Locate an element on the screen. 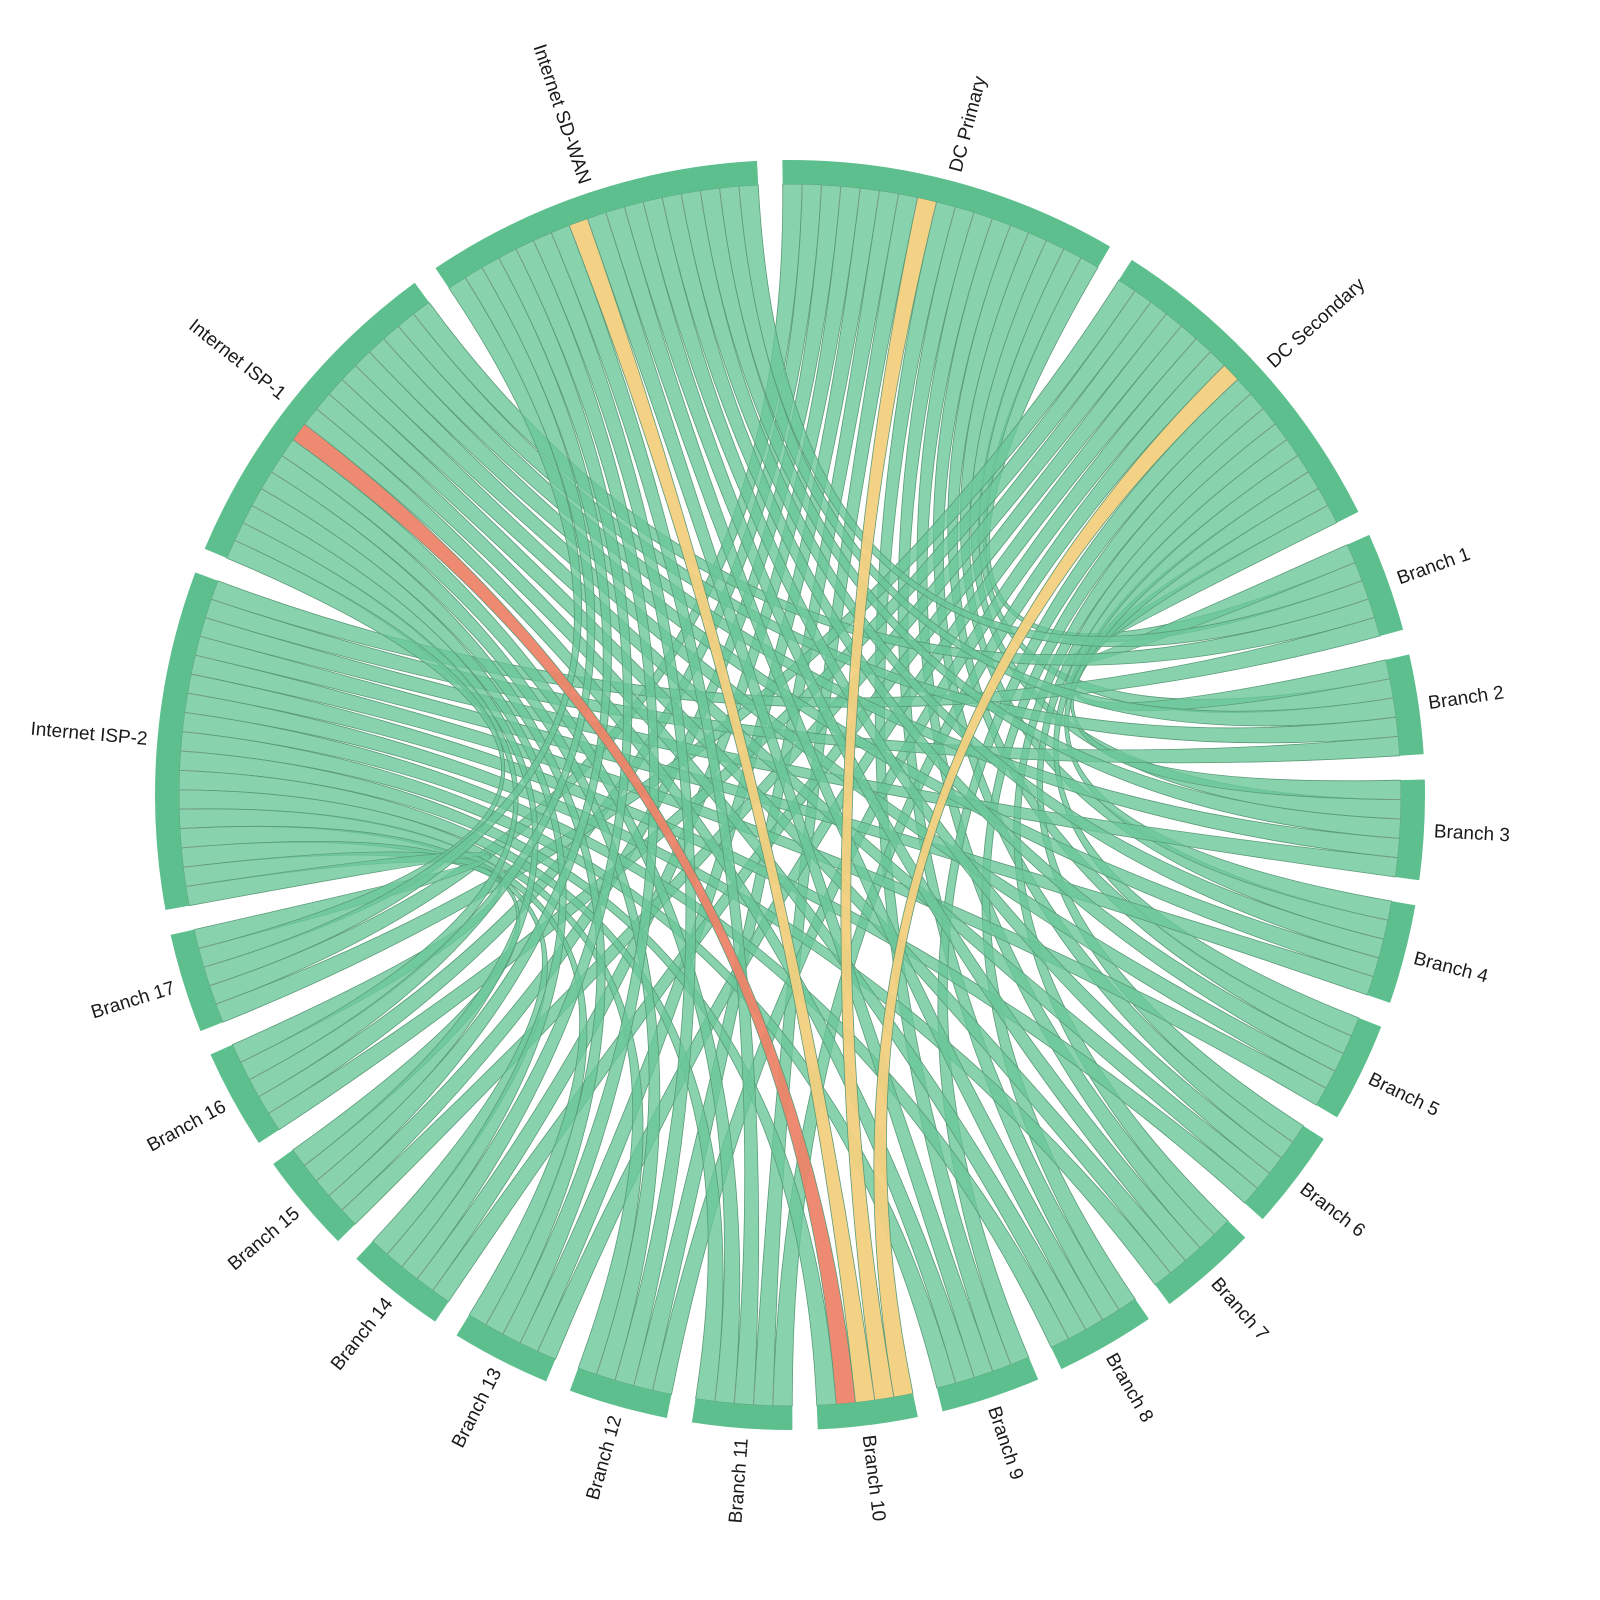  label-branch-7: Branch 7 is located at coordinates (1240, 1309).